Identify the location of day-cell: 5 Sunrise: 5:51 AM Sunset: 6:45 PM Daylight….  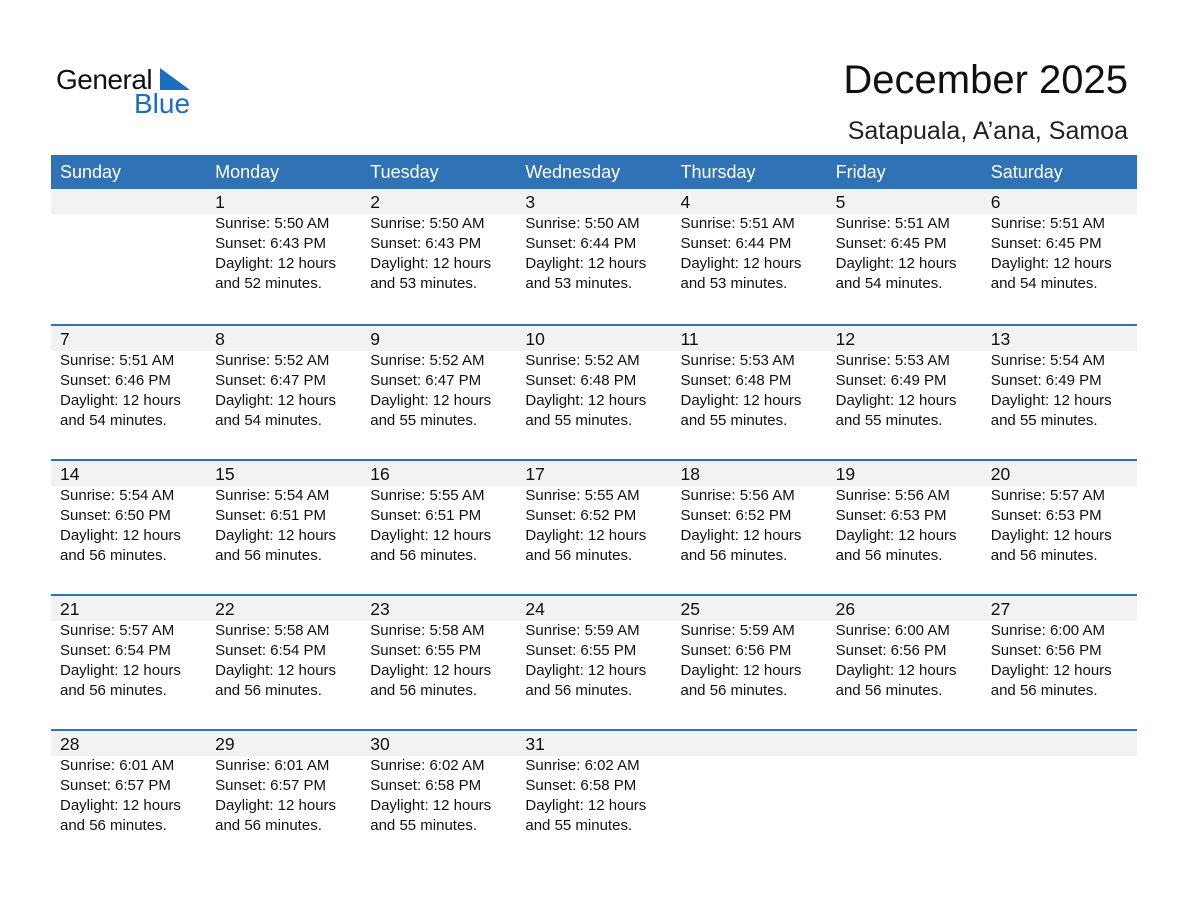
(904, 241).